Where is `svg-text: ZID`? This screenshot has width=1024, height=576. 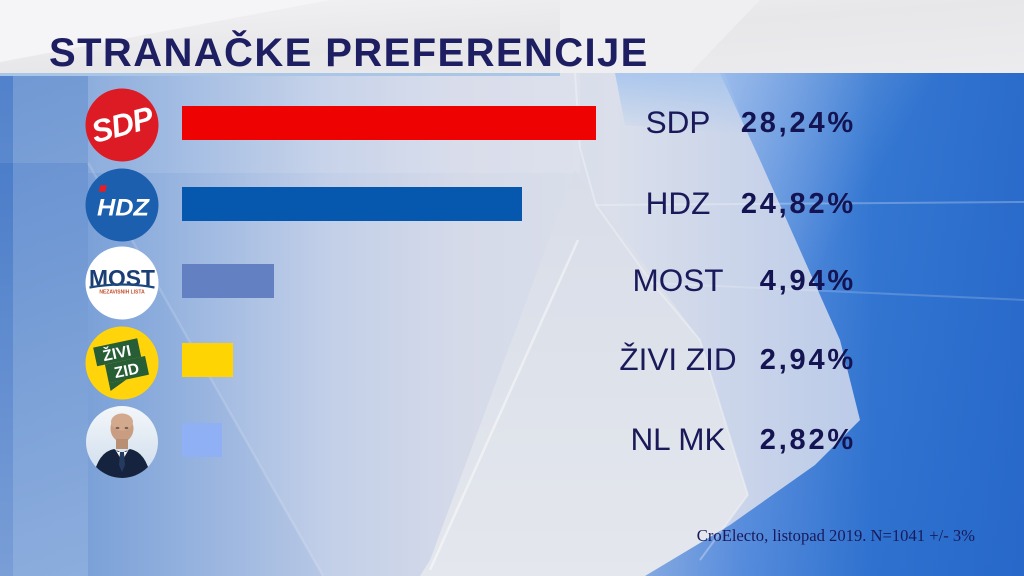
svg-text: ZID is located at coordinates (127, 371).